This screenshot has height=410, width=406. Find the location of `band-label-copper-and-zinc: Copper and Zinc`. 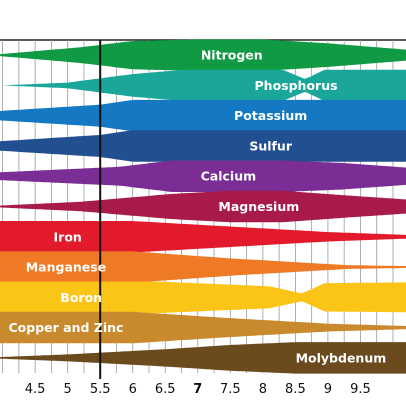

band-label-copper-and-zinc: Copper and Zinc is located at coordinates (65, 327).